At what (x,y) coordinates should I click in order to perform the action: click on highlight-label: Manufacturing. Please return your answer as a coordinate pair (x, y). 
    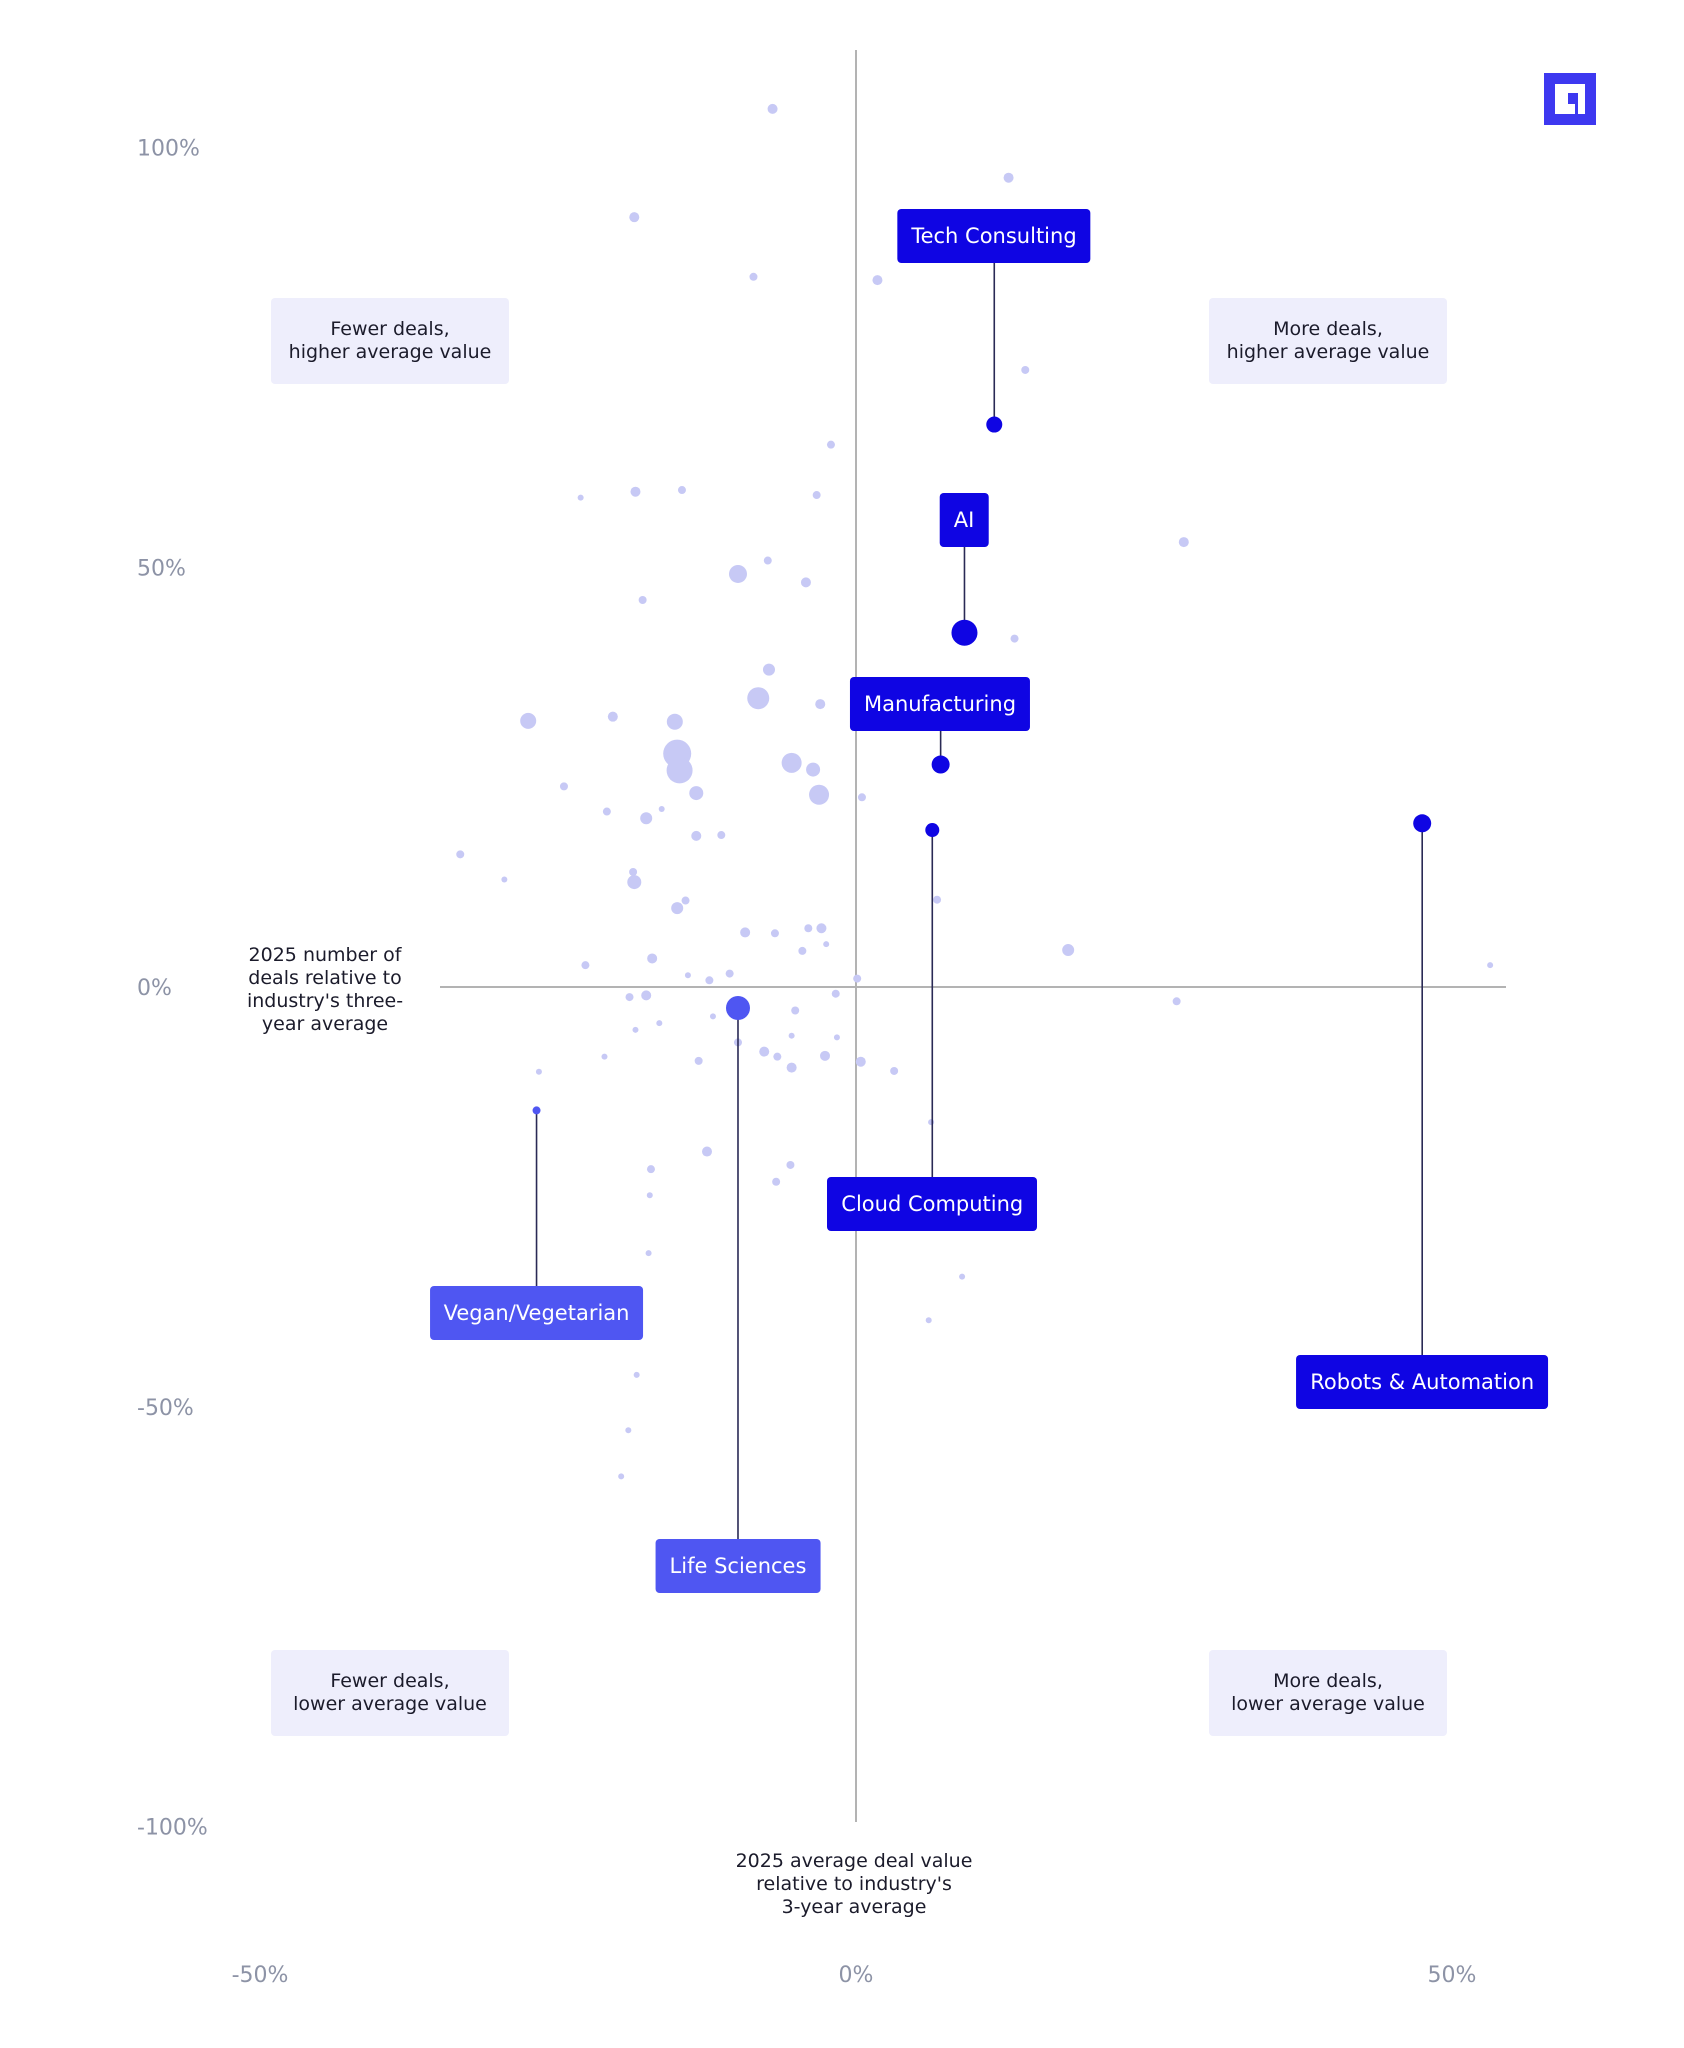
    Looking at the image, I should click on (940, 704).